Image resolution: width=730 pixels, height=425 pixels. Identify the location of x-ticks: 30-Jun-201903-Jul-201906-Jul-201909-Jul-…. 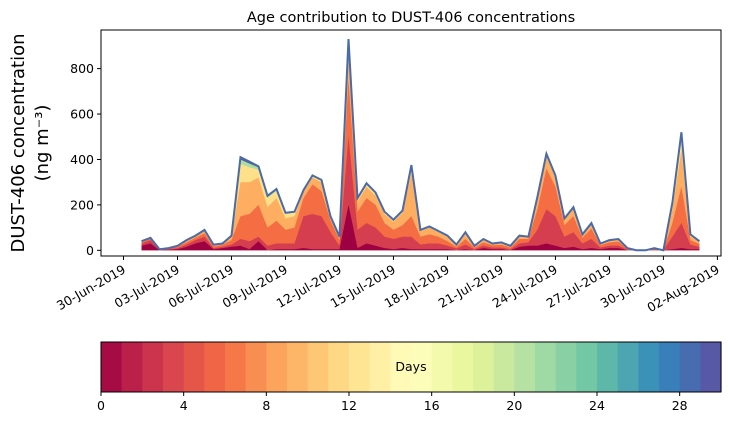
(388, 285).